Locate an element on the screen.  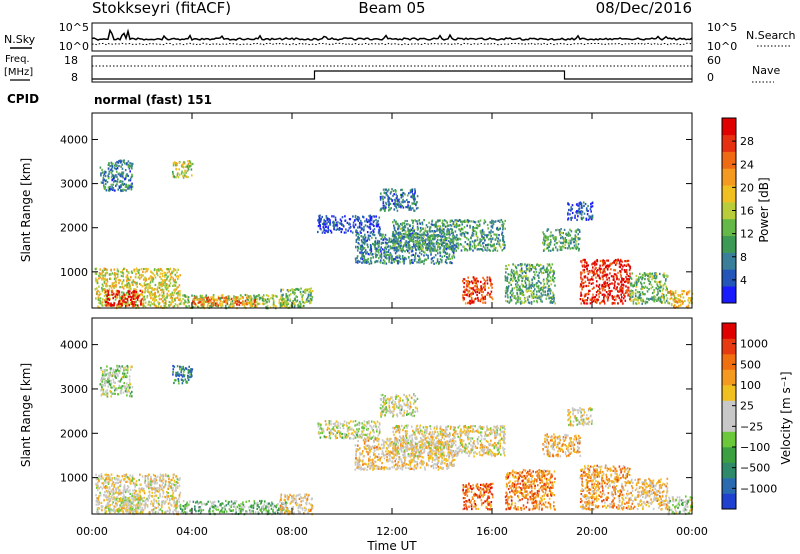
beam-title: Beam 05 is located at coordinates (391, 8).